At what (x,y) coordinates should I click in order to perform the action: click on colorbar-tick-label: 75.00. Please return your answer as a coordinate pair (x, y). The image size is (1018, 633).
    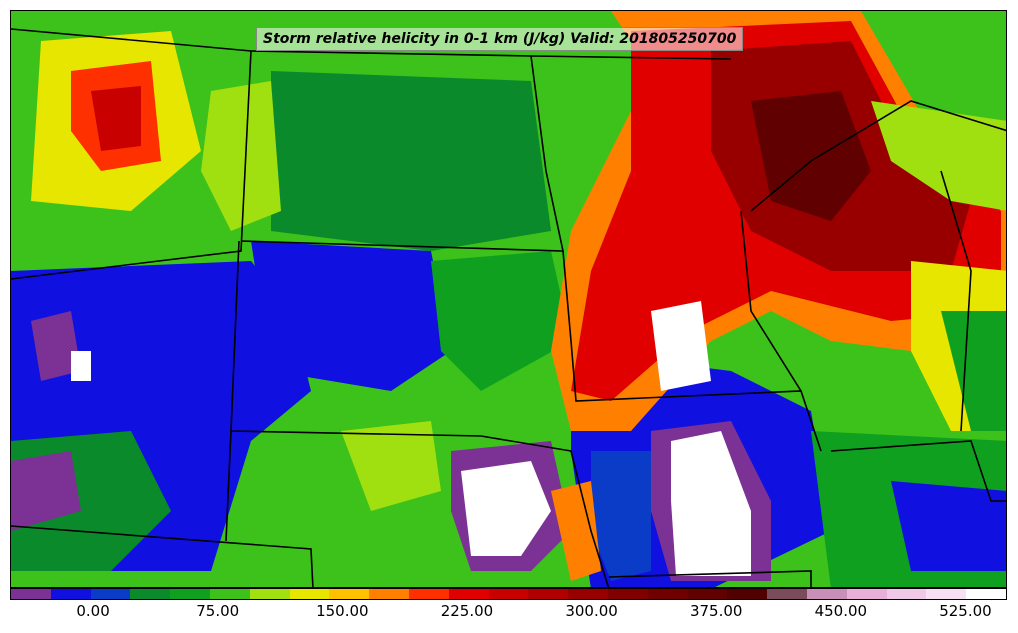
    Looking at the image, I should click on (218, 611).